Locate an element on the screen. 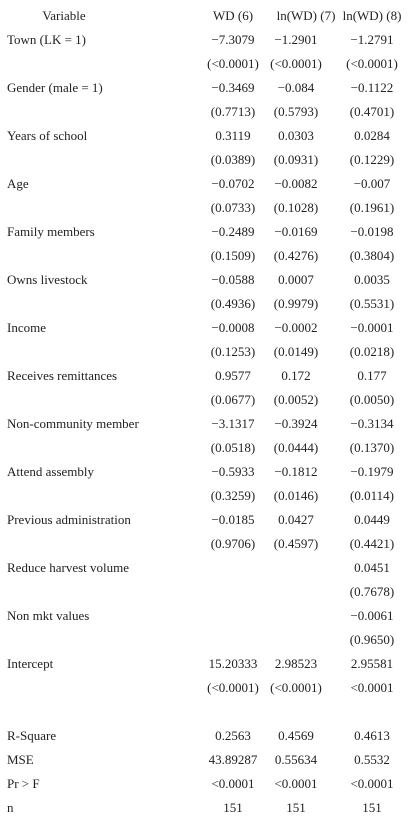 The height and width of the screenshot is (824, 415). cell-value: 0.3119 is located at coordinates (233, 135).